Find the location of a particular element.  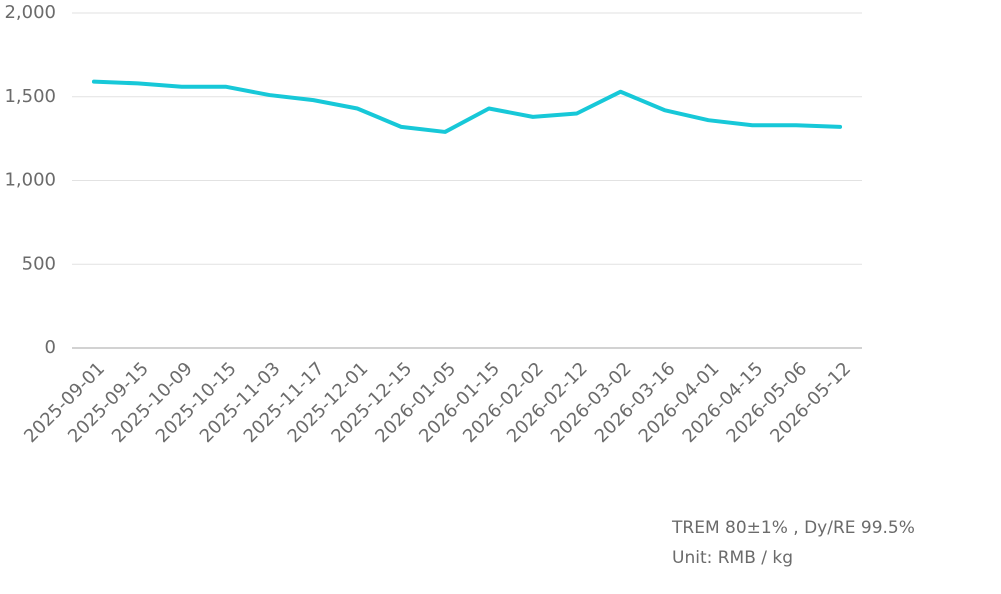

data-line is located at coordinates (467, 106).